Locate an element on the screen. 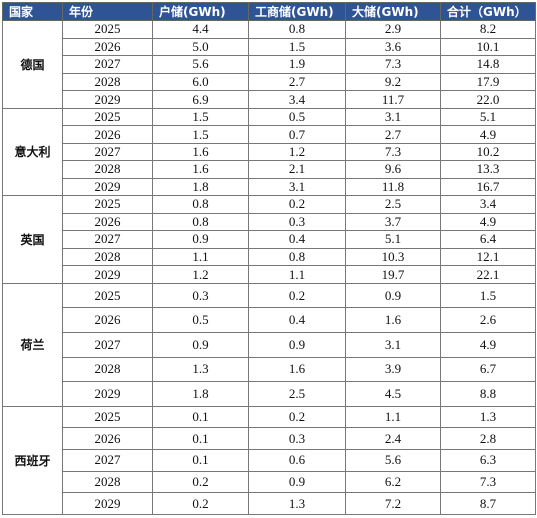  value-cell: 1.8 is located at coordinates (200, 394).